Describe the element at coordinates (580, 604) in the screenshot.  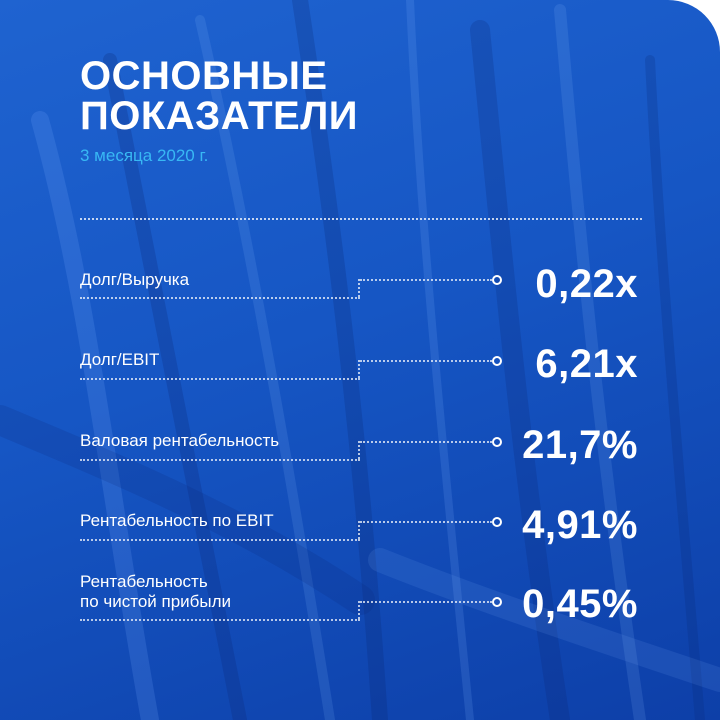
I see `metric-value: 0,45%` at that location.